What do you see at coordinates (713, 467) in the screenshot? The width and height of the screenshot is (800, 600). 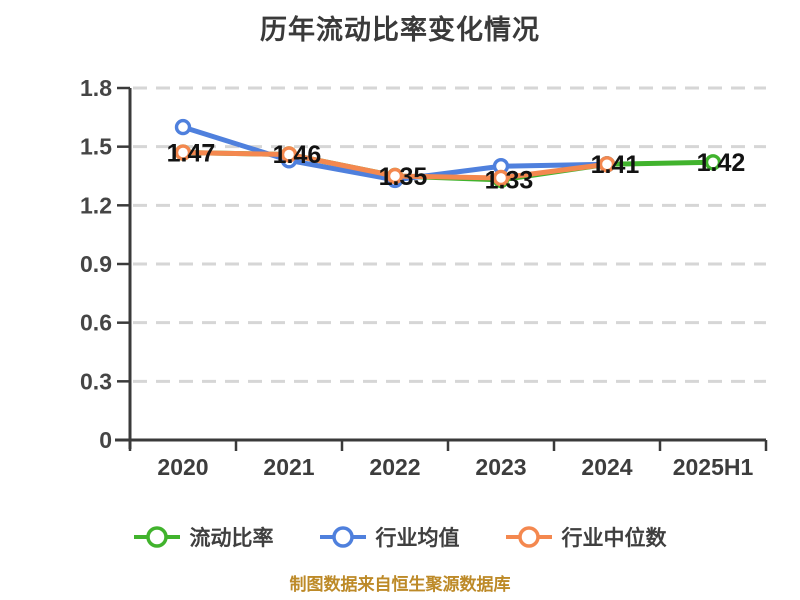 I see `x-tick-label: 2025H1` at bounding box center [713, 467].